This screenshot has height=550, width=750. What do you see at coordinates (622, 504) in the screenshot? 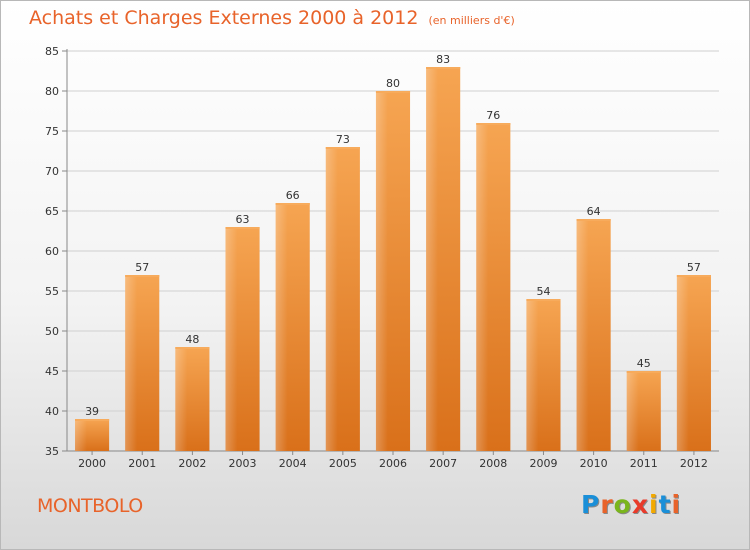
I see `logo-letter: o` at bounding box center [622, 504].